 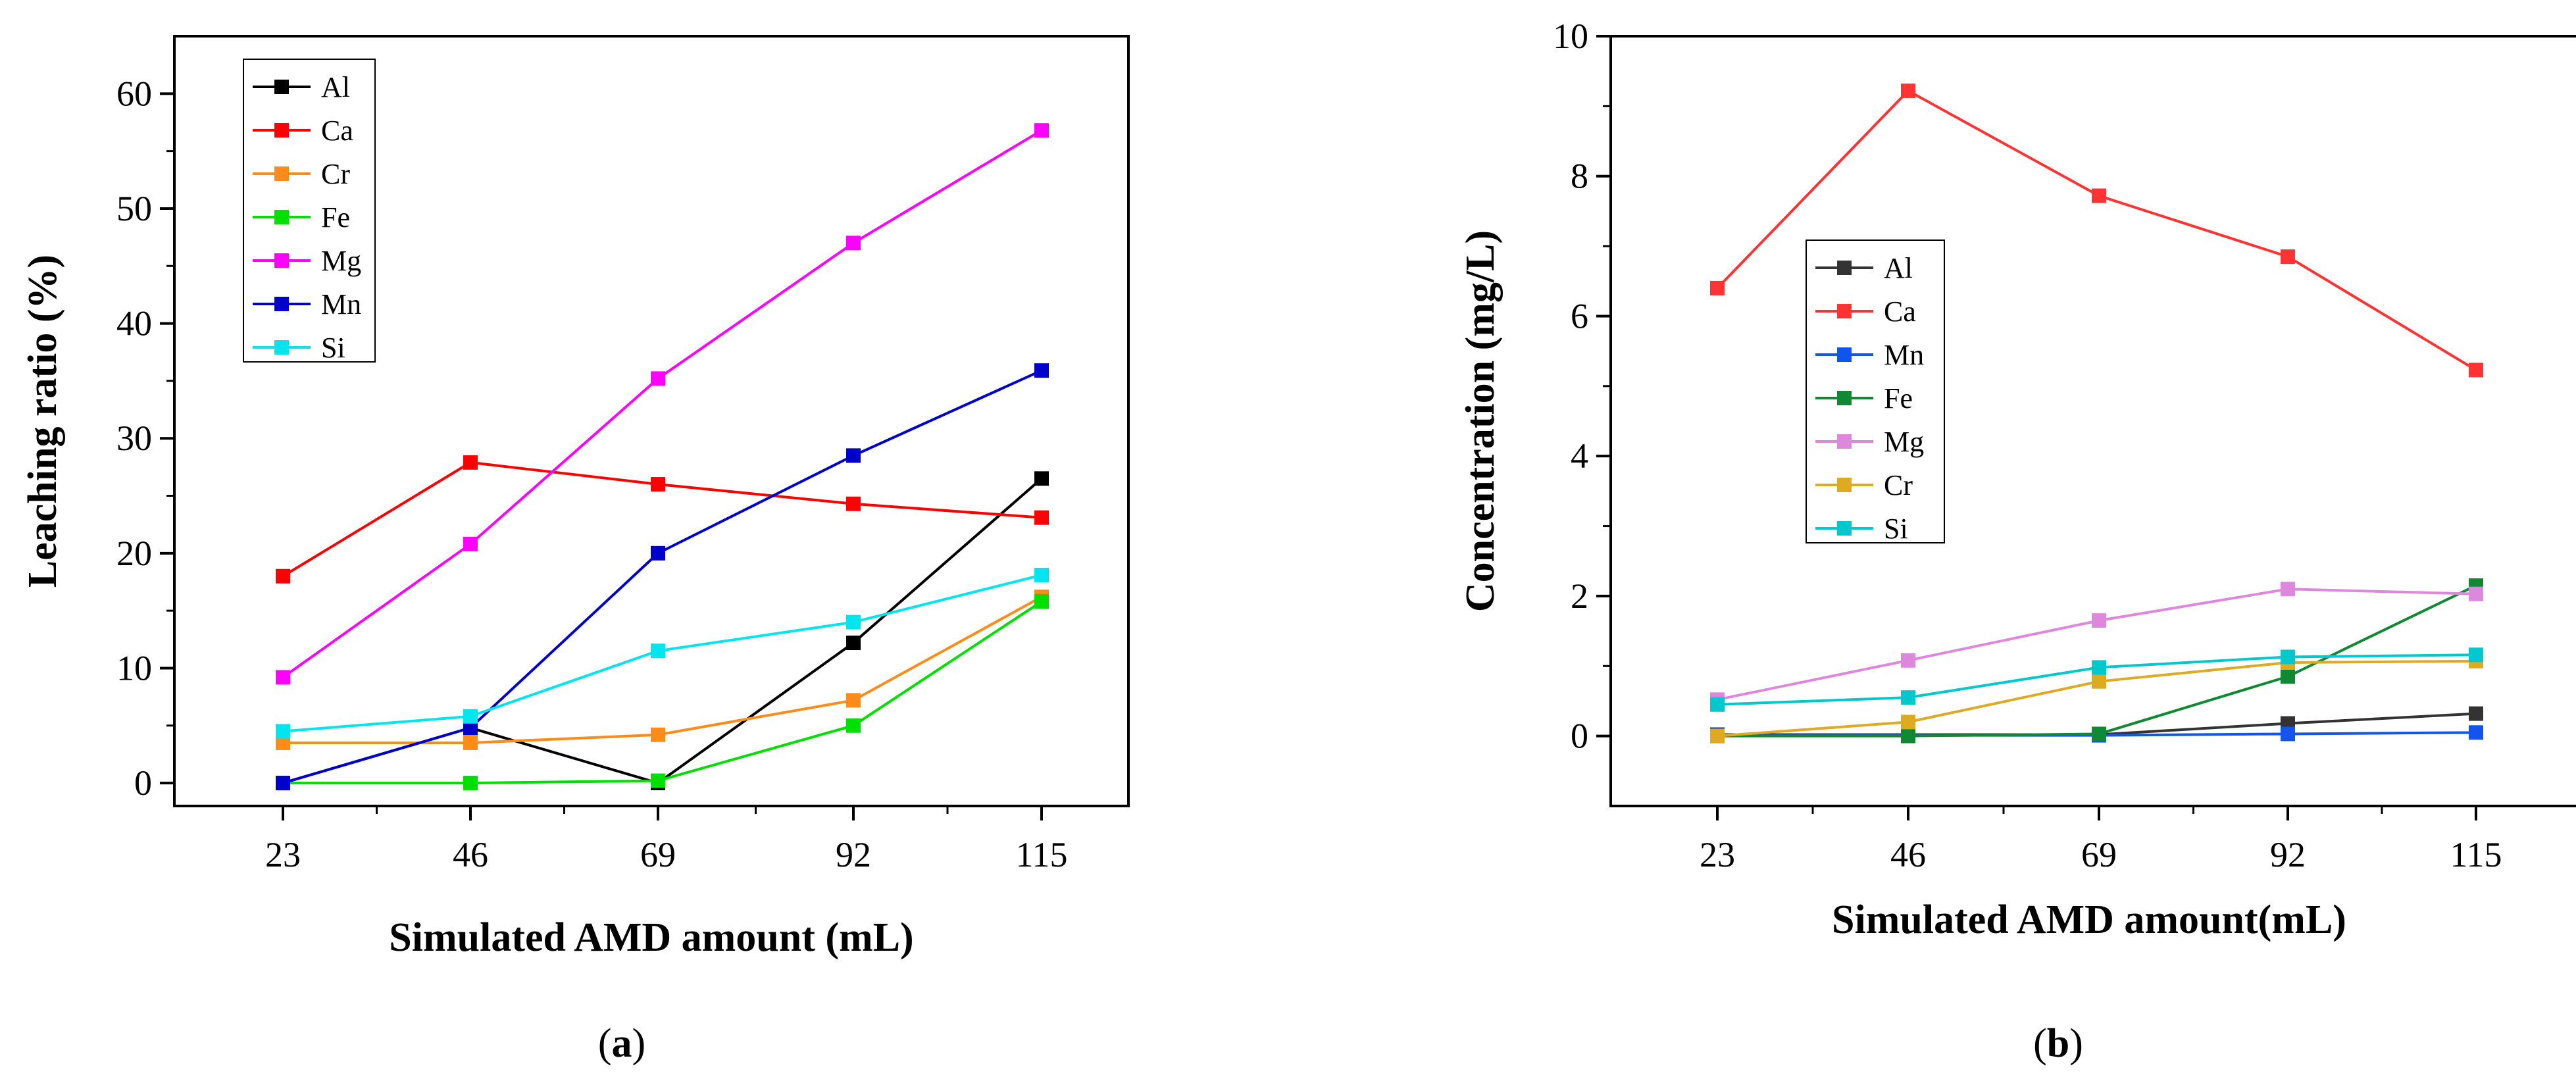 I want to click on panel-b-legend-label-mn: Mn, so click(x=1904, y=355).